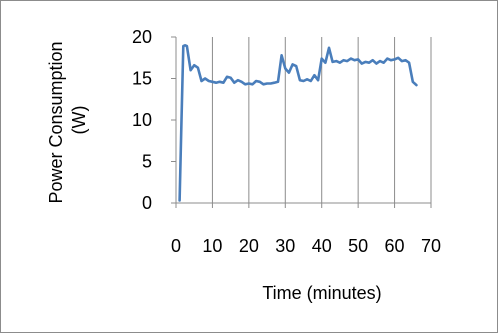 This screenshot has height=333, width=498. Describe the element at coordinates (306, 229) in the screenshot. I see `x-tick-labels: 0 10 20 30 40 50 60 70` at that location.